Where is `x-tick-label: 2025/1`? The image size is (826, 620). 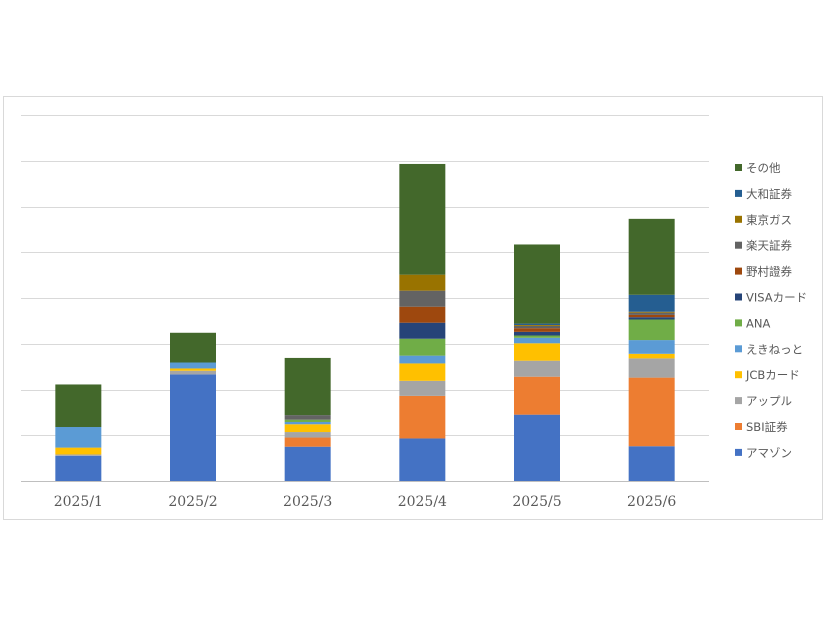 x-tick-label: 2025/1 is located at coordinates (78, 502).